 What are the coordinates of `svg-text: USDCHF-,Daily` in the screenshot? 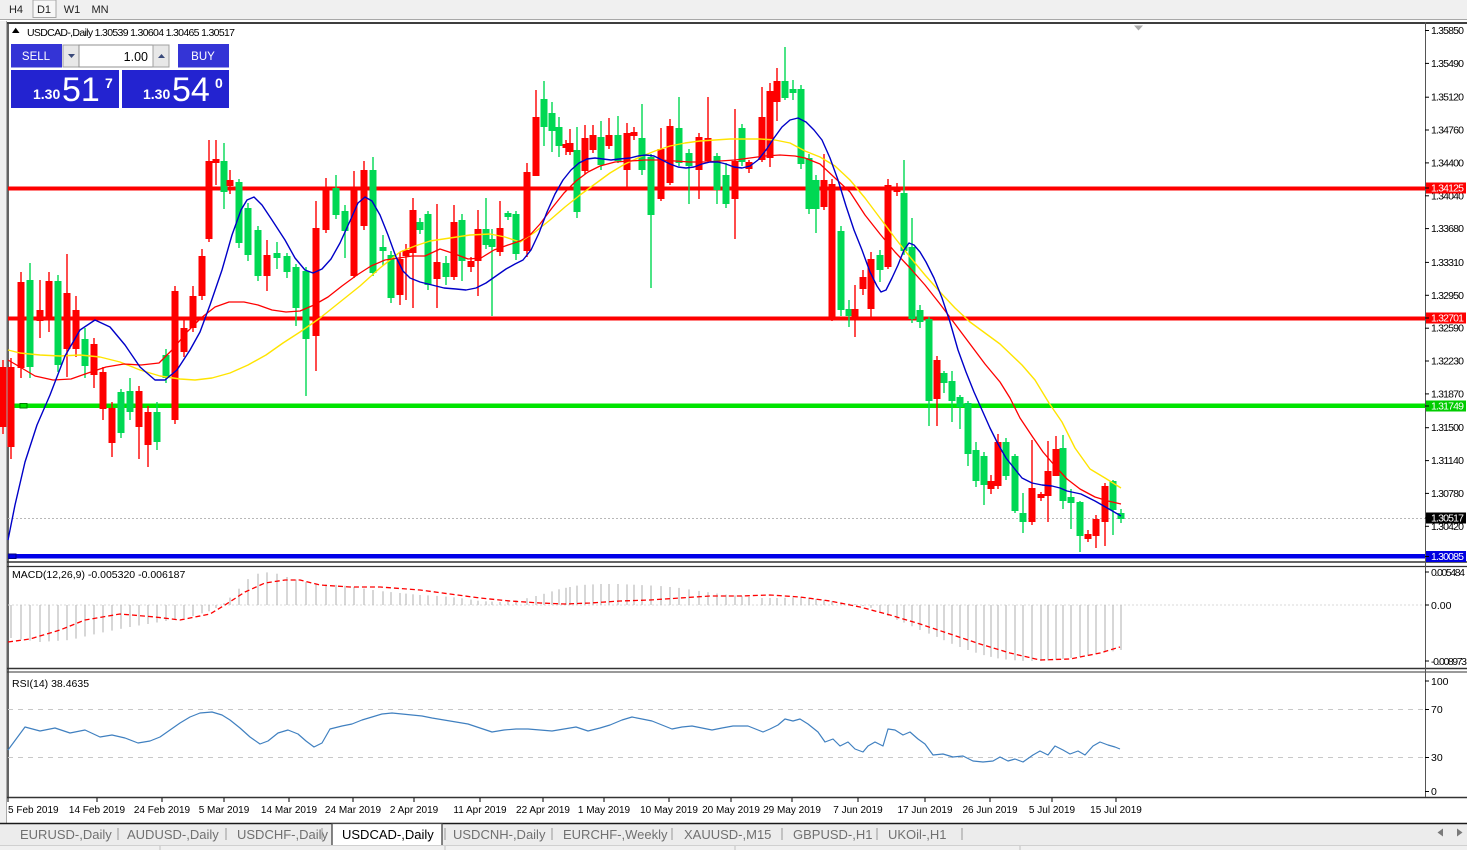 It's located at (283, 834).